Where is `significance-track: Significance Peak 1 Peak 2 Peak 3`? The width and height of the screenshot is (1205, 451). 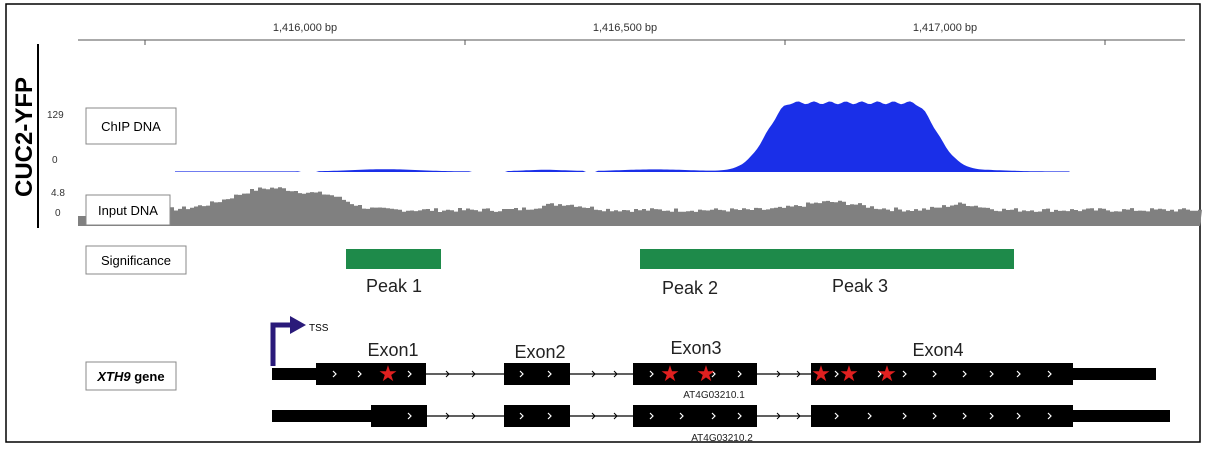
significance-track: Significance Peak 1 Peak 2 Peak 3 is located at coordinates (549, 271).